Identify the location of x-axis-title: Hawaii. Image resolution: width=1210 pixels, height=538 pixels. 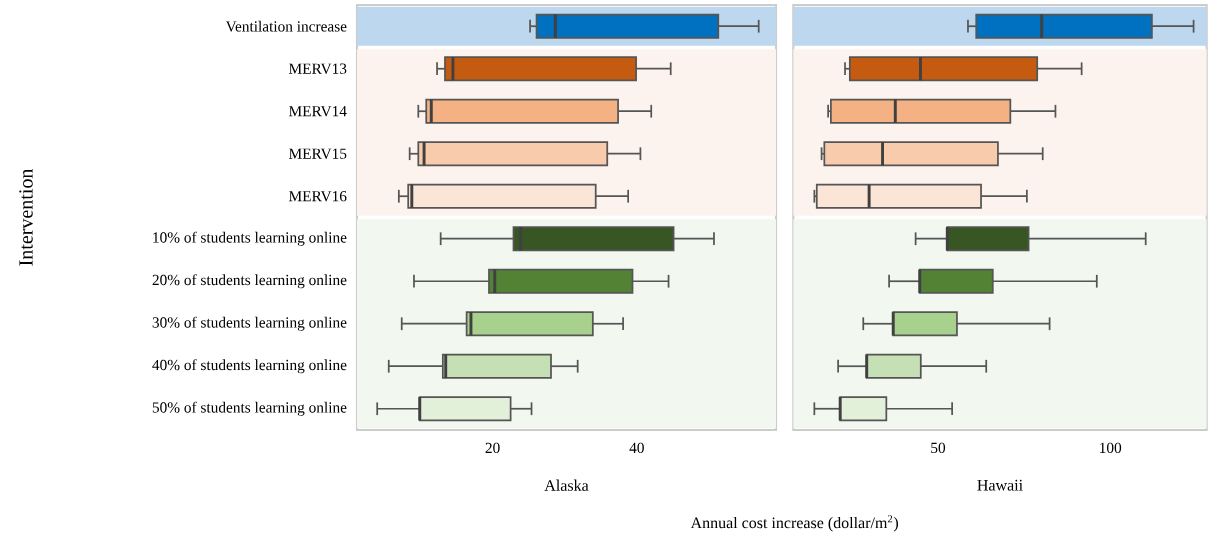
(1000, 485).